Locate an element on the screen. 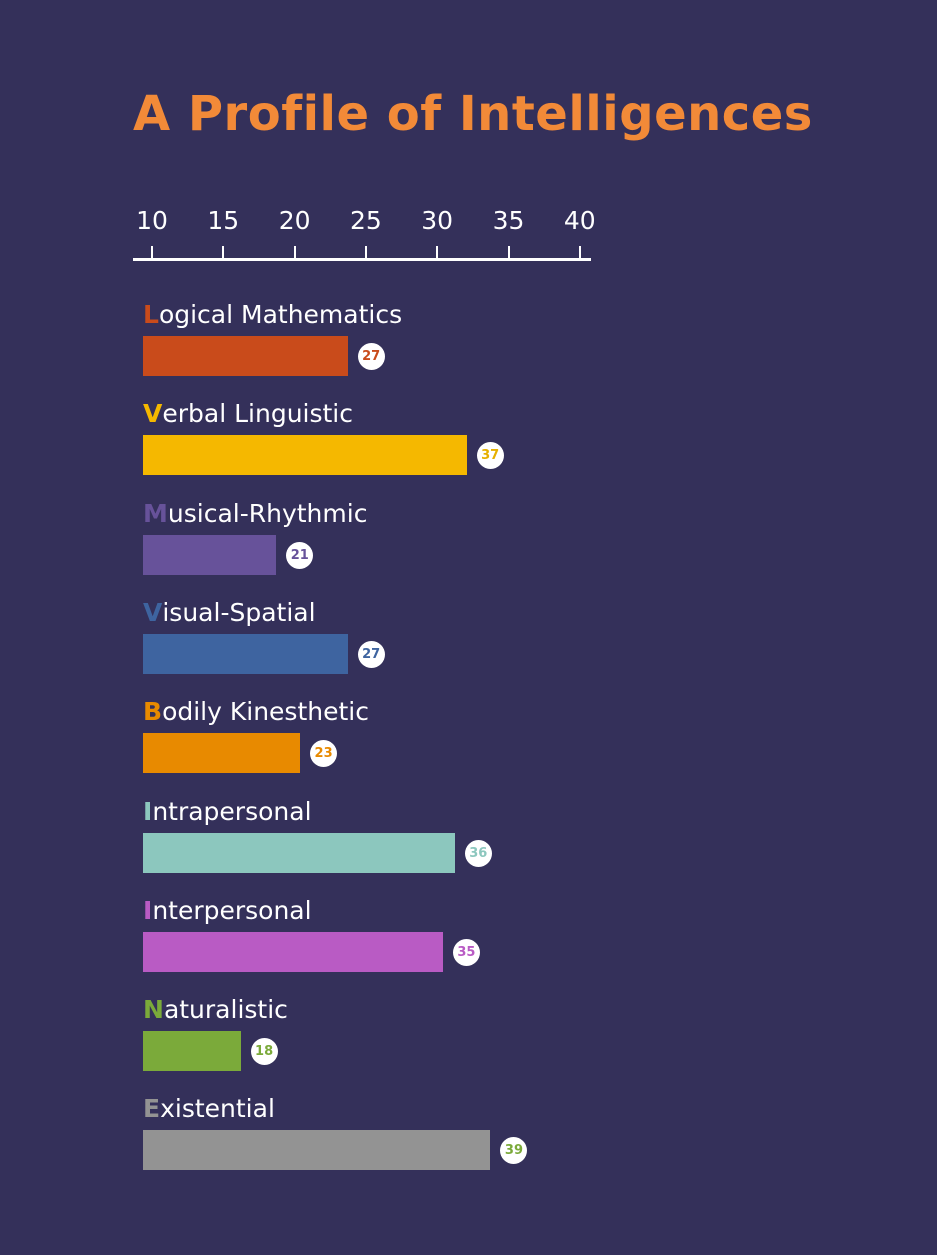 This screenshot has height=1255, width=937. label-initial: M is located at coordinates (155, 513).